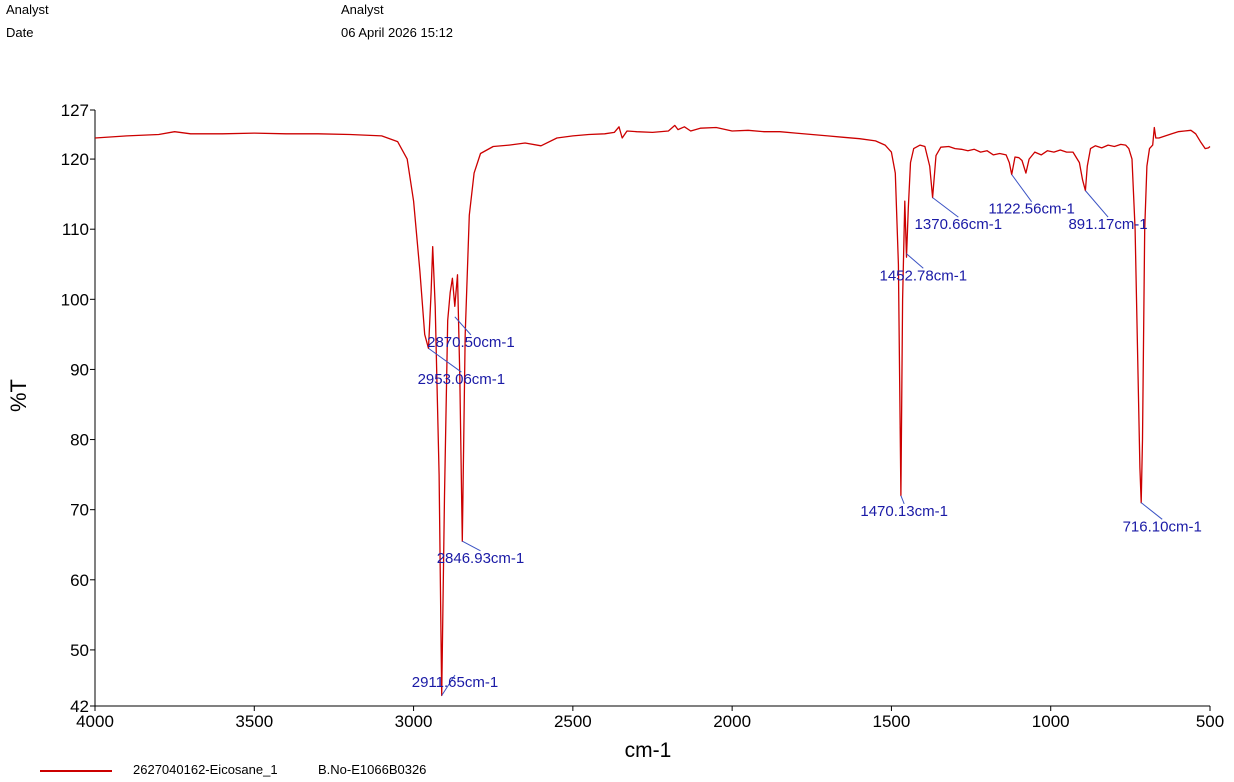  Describe the element at coordinates (471, 342) in the screenshot. I see `annotation-label: 2870.50cm-1` at that location.